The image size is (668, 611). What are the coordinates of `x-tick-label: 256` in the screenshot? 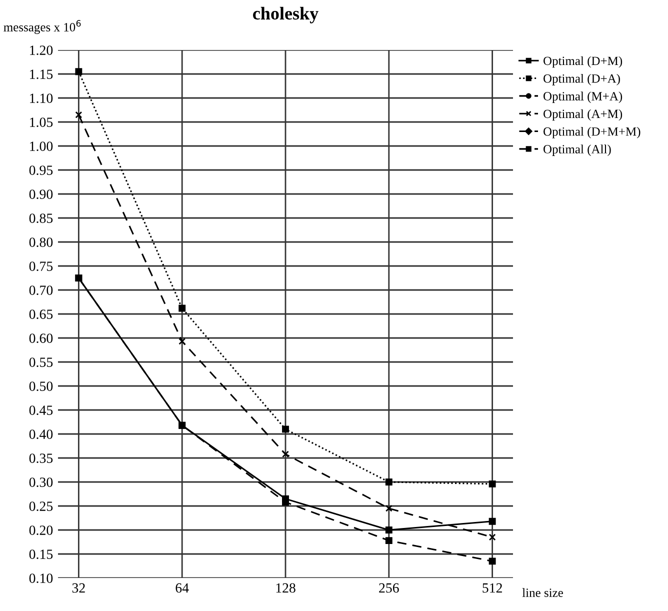 It's located at (389, 588).